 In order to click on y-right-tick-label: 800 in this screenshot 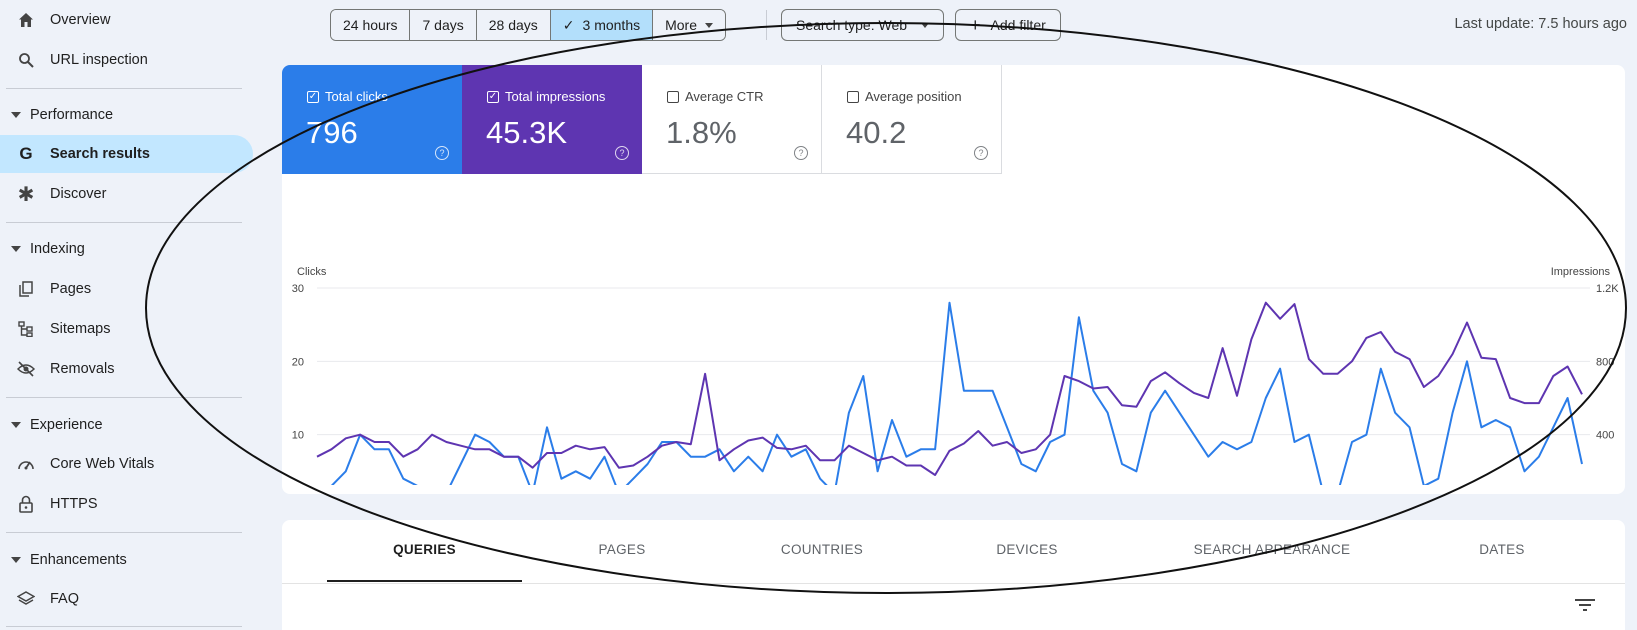, I will do `click(1605, 362)`.